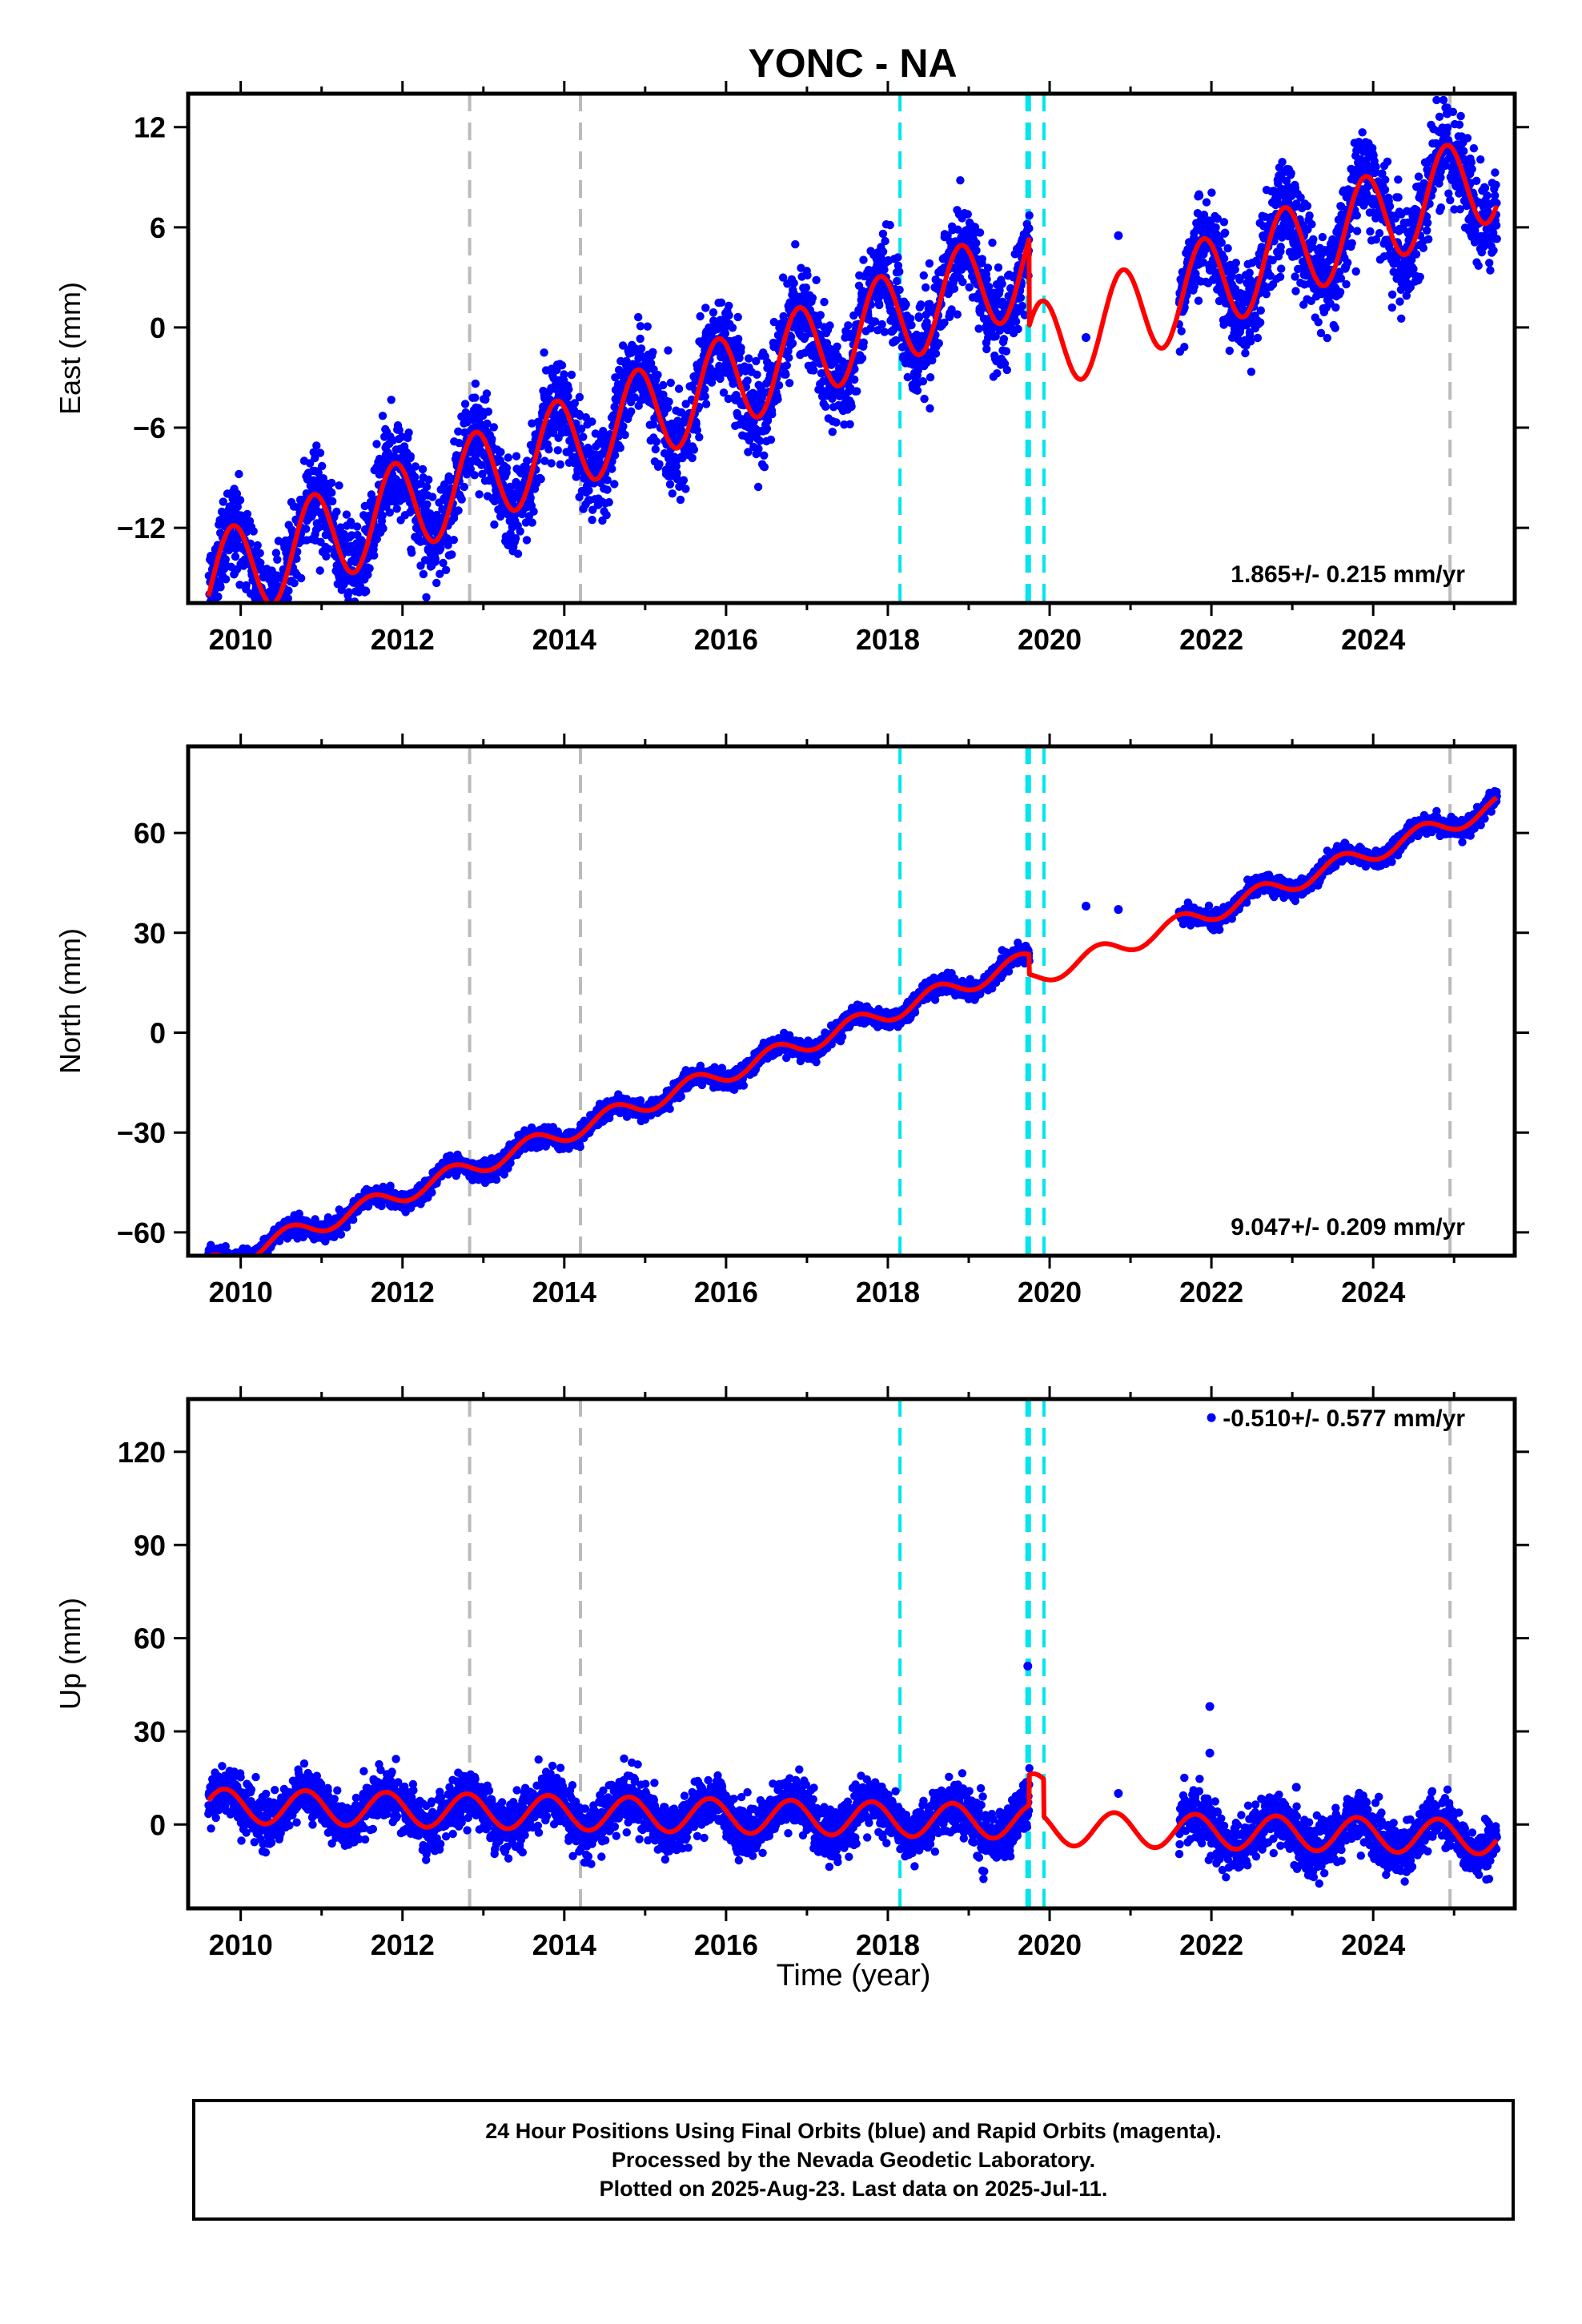  Describe the element at coordinates (403, 639) in the screenshot. I see `x-tick-label: 2012` at that location.